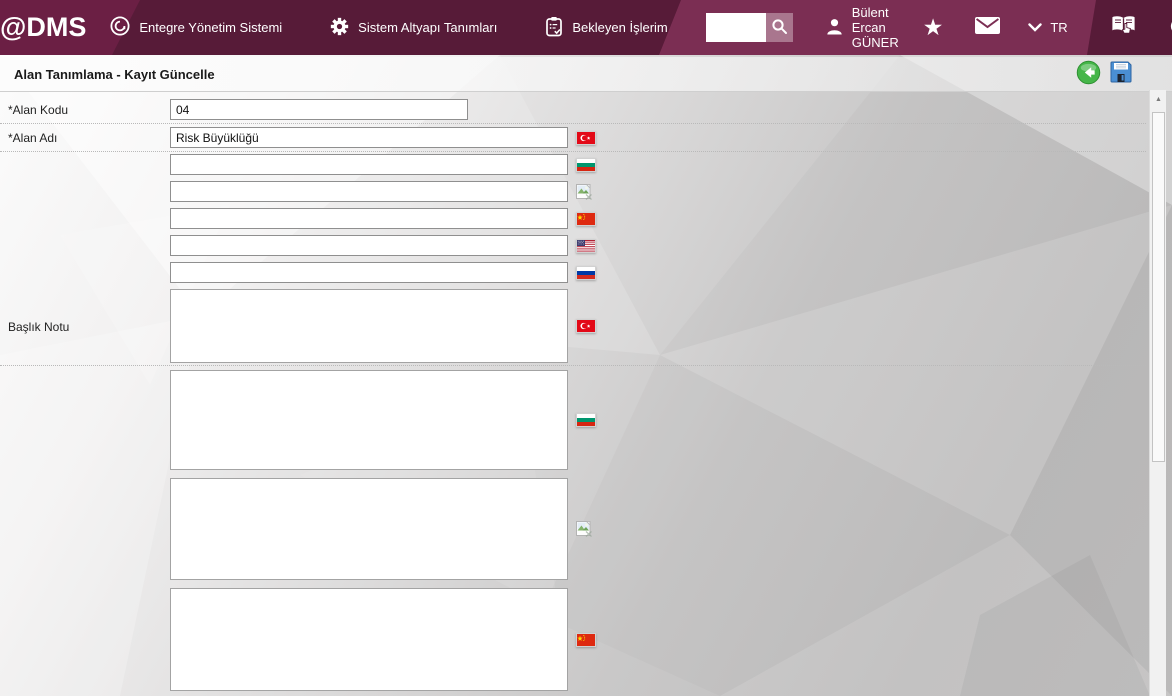 This screenshot has height=696, width=1172. I want to click on language-selector: TR, so click(1047, 27).